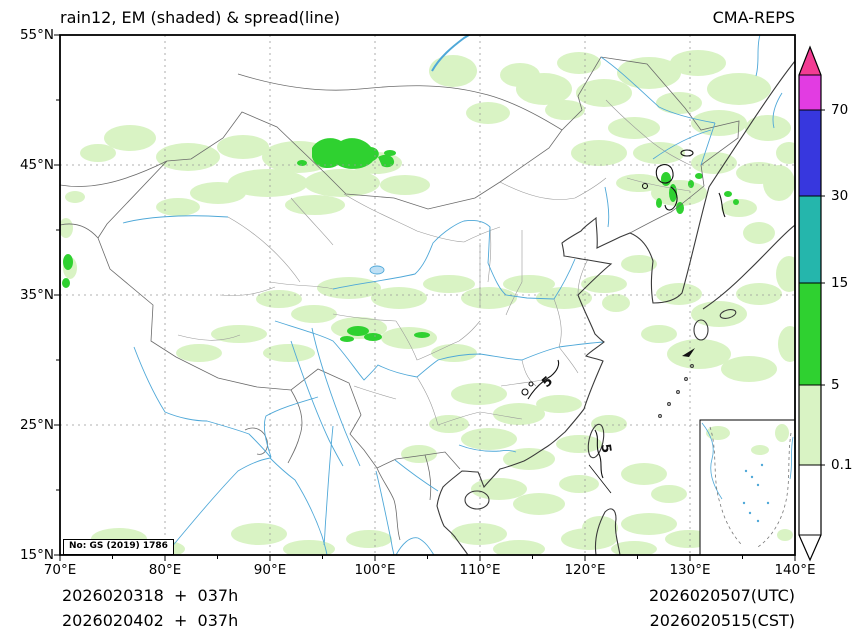 The image size is (860, 643). What do you see at coordinates (688, 352) in the screenshot?
I see `spread-mark` at bounding box center [688, 352].